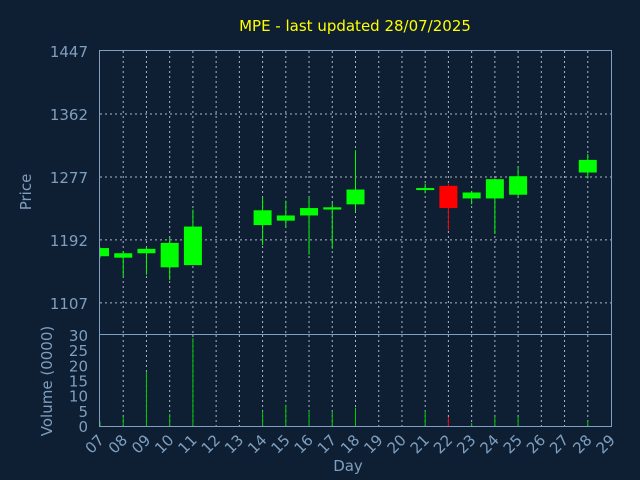 The image size is (640, 480). I want to click on volume-axis-label: Volume (0000), so click(47, 381).